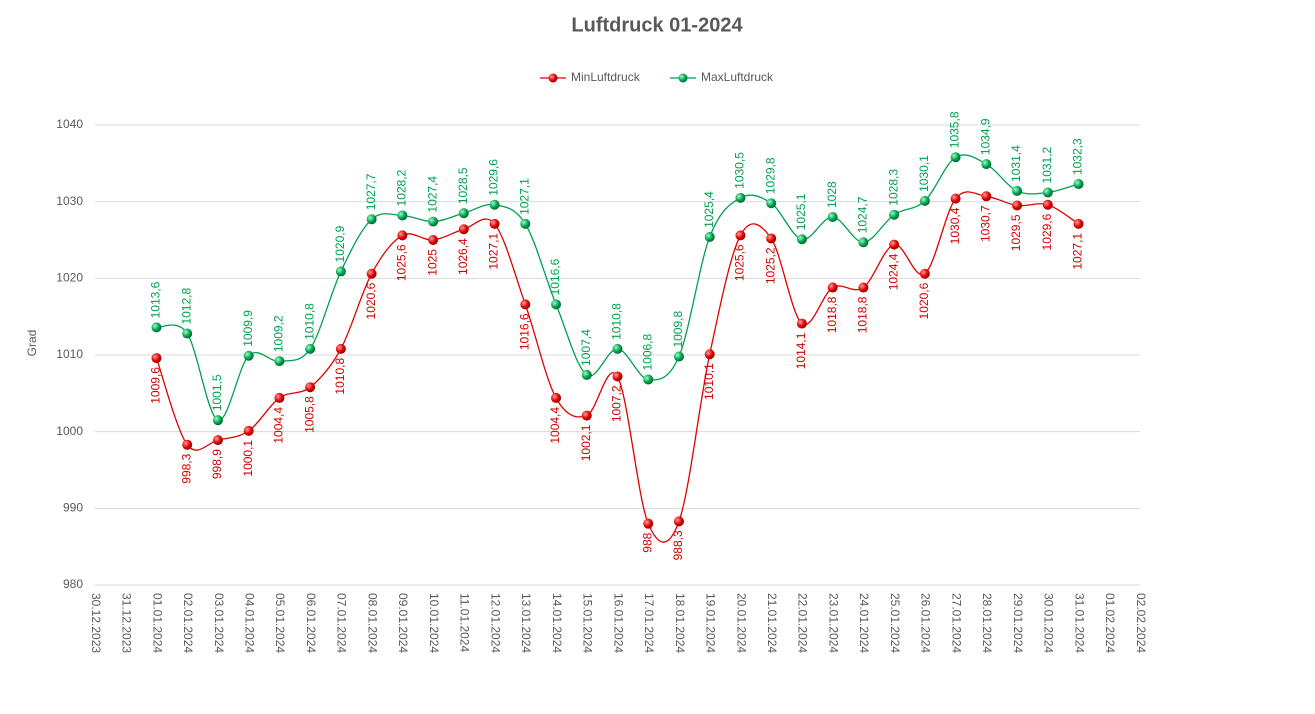 The width and height of the screenshot is (1315, 714). Describe the element at coordinates (606, 77) in the screenshot. I see `legend-label: MinLuftdruck` at that location.